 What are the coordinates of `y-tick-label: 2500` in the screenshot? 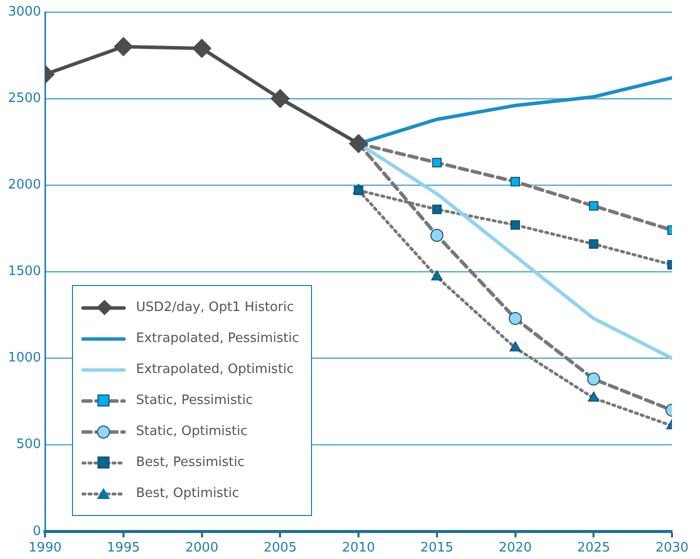 It's located at (25, 98).